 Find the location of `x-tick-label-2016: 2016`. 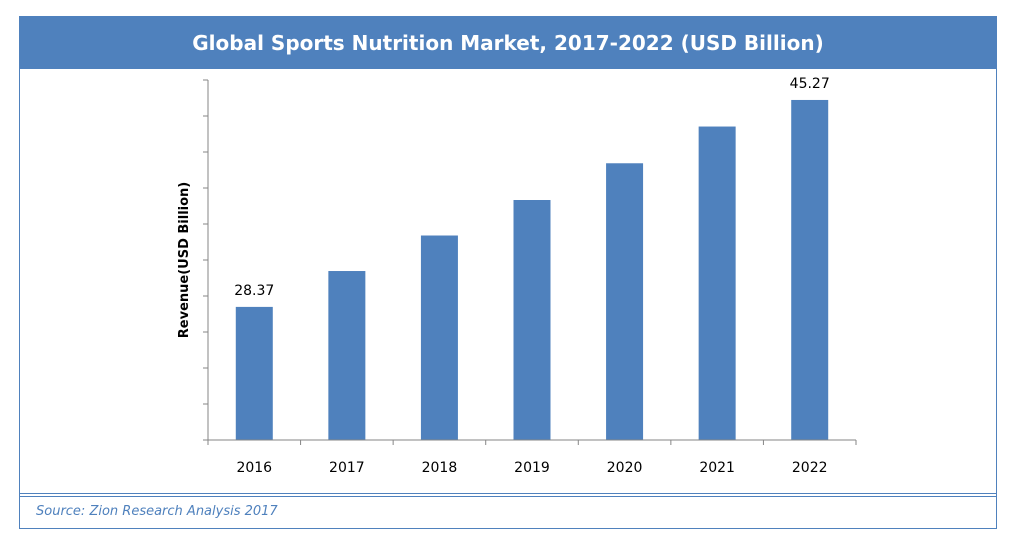

x-tick-label-2016: 2016 is located at coordinates (254, 468).